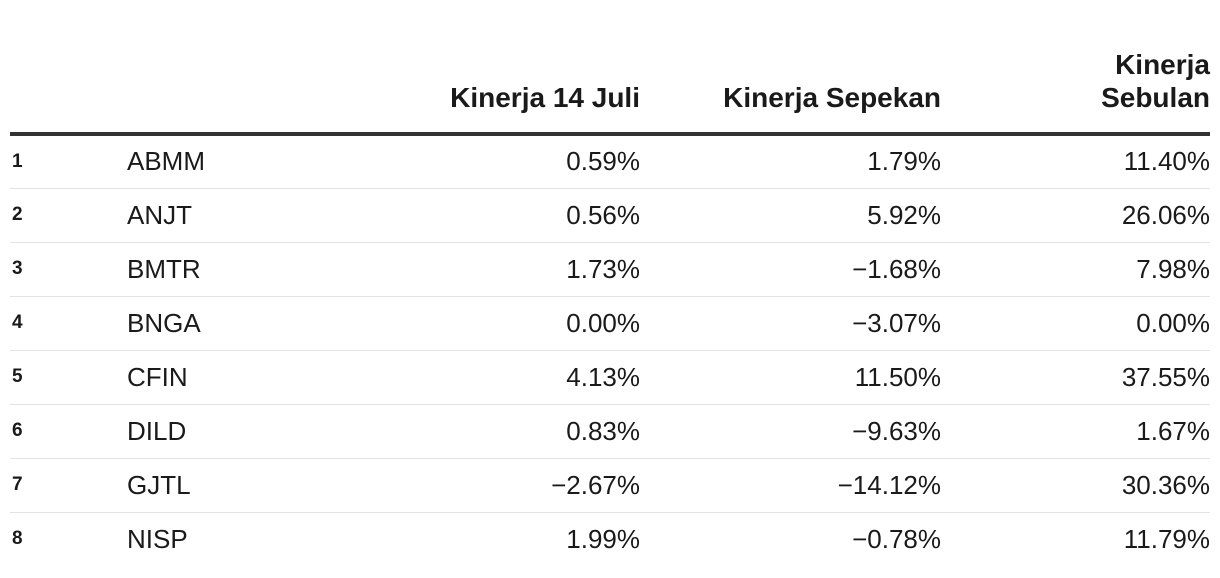 This screenshot has height=578, width=1220. What do you see at coordinates (68, 215) in the screenshot?
I see `rank-cell: 2` at bounding box center [68, 215].